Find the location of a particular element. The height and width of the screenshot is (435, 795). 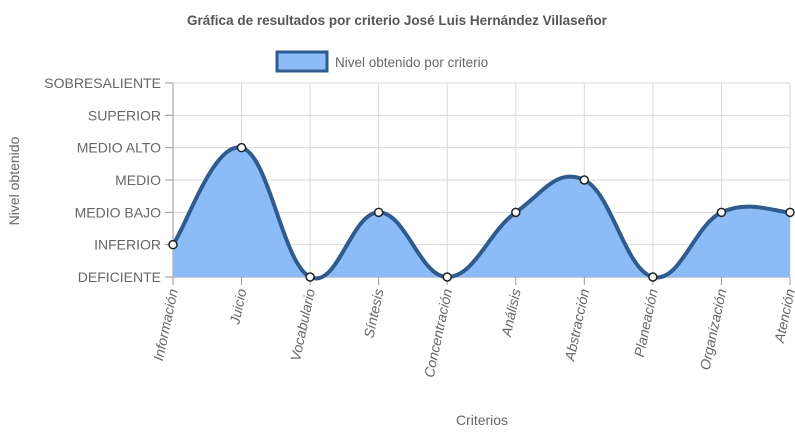

y-tick-label: MEDIO is located at coordinates (138, 180).